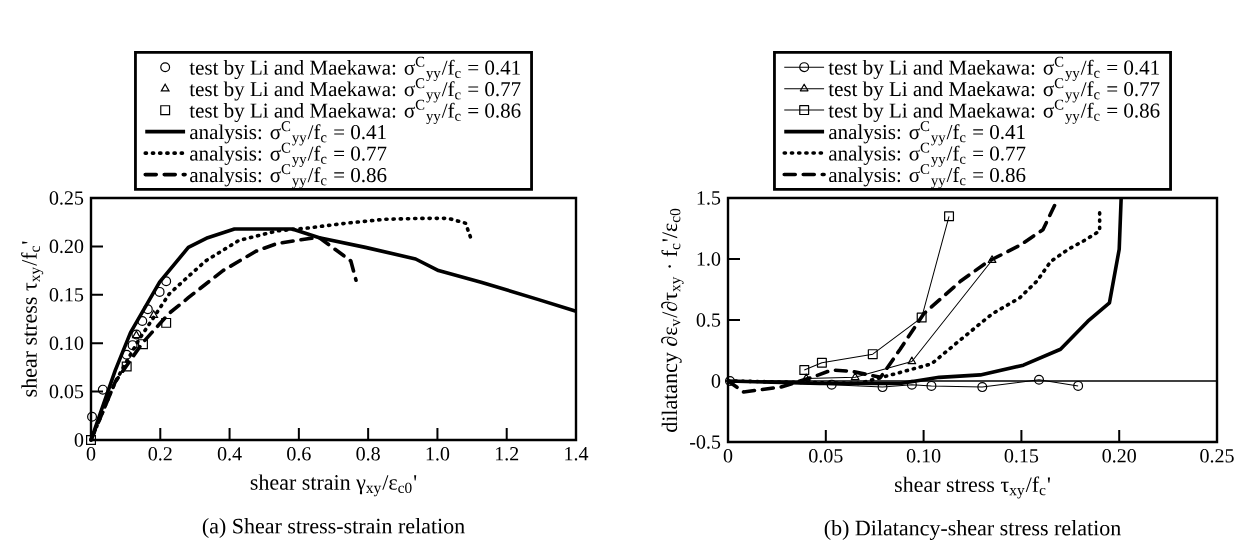  What do you see at coordinates (709, 259) in the screenshot?
I see `y-tick-label: 1.0` at bounding box center [709, 259].